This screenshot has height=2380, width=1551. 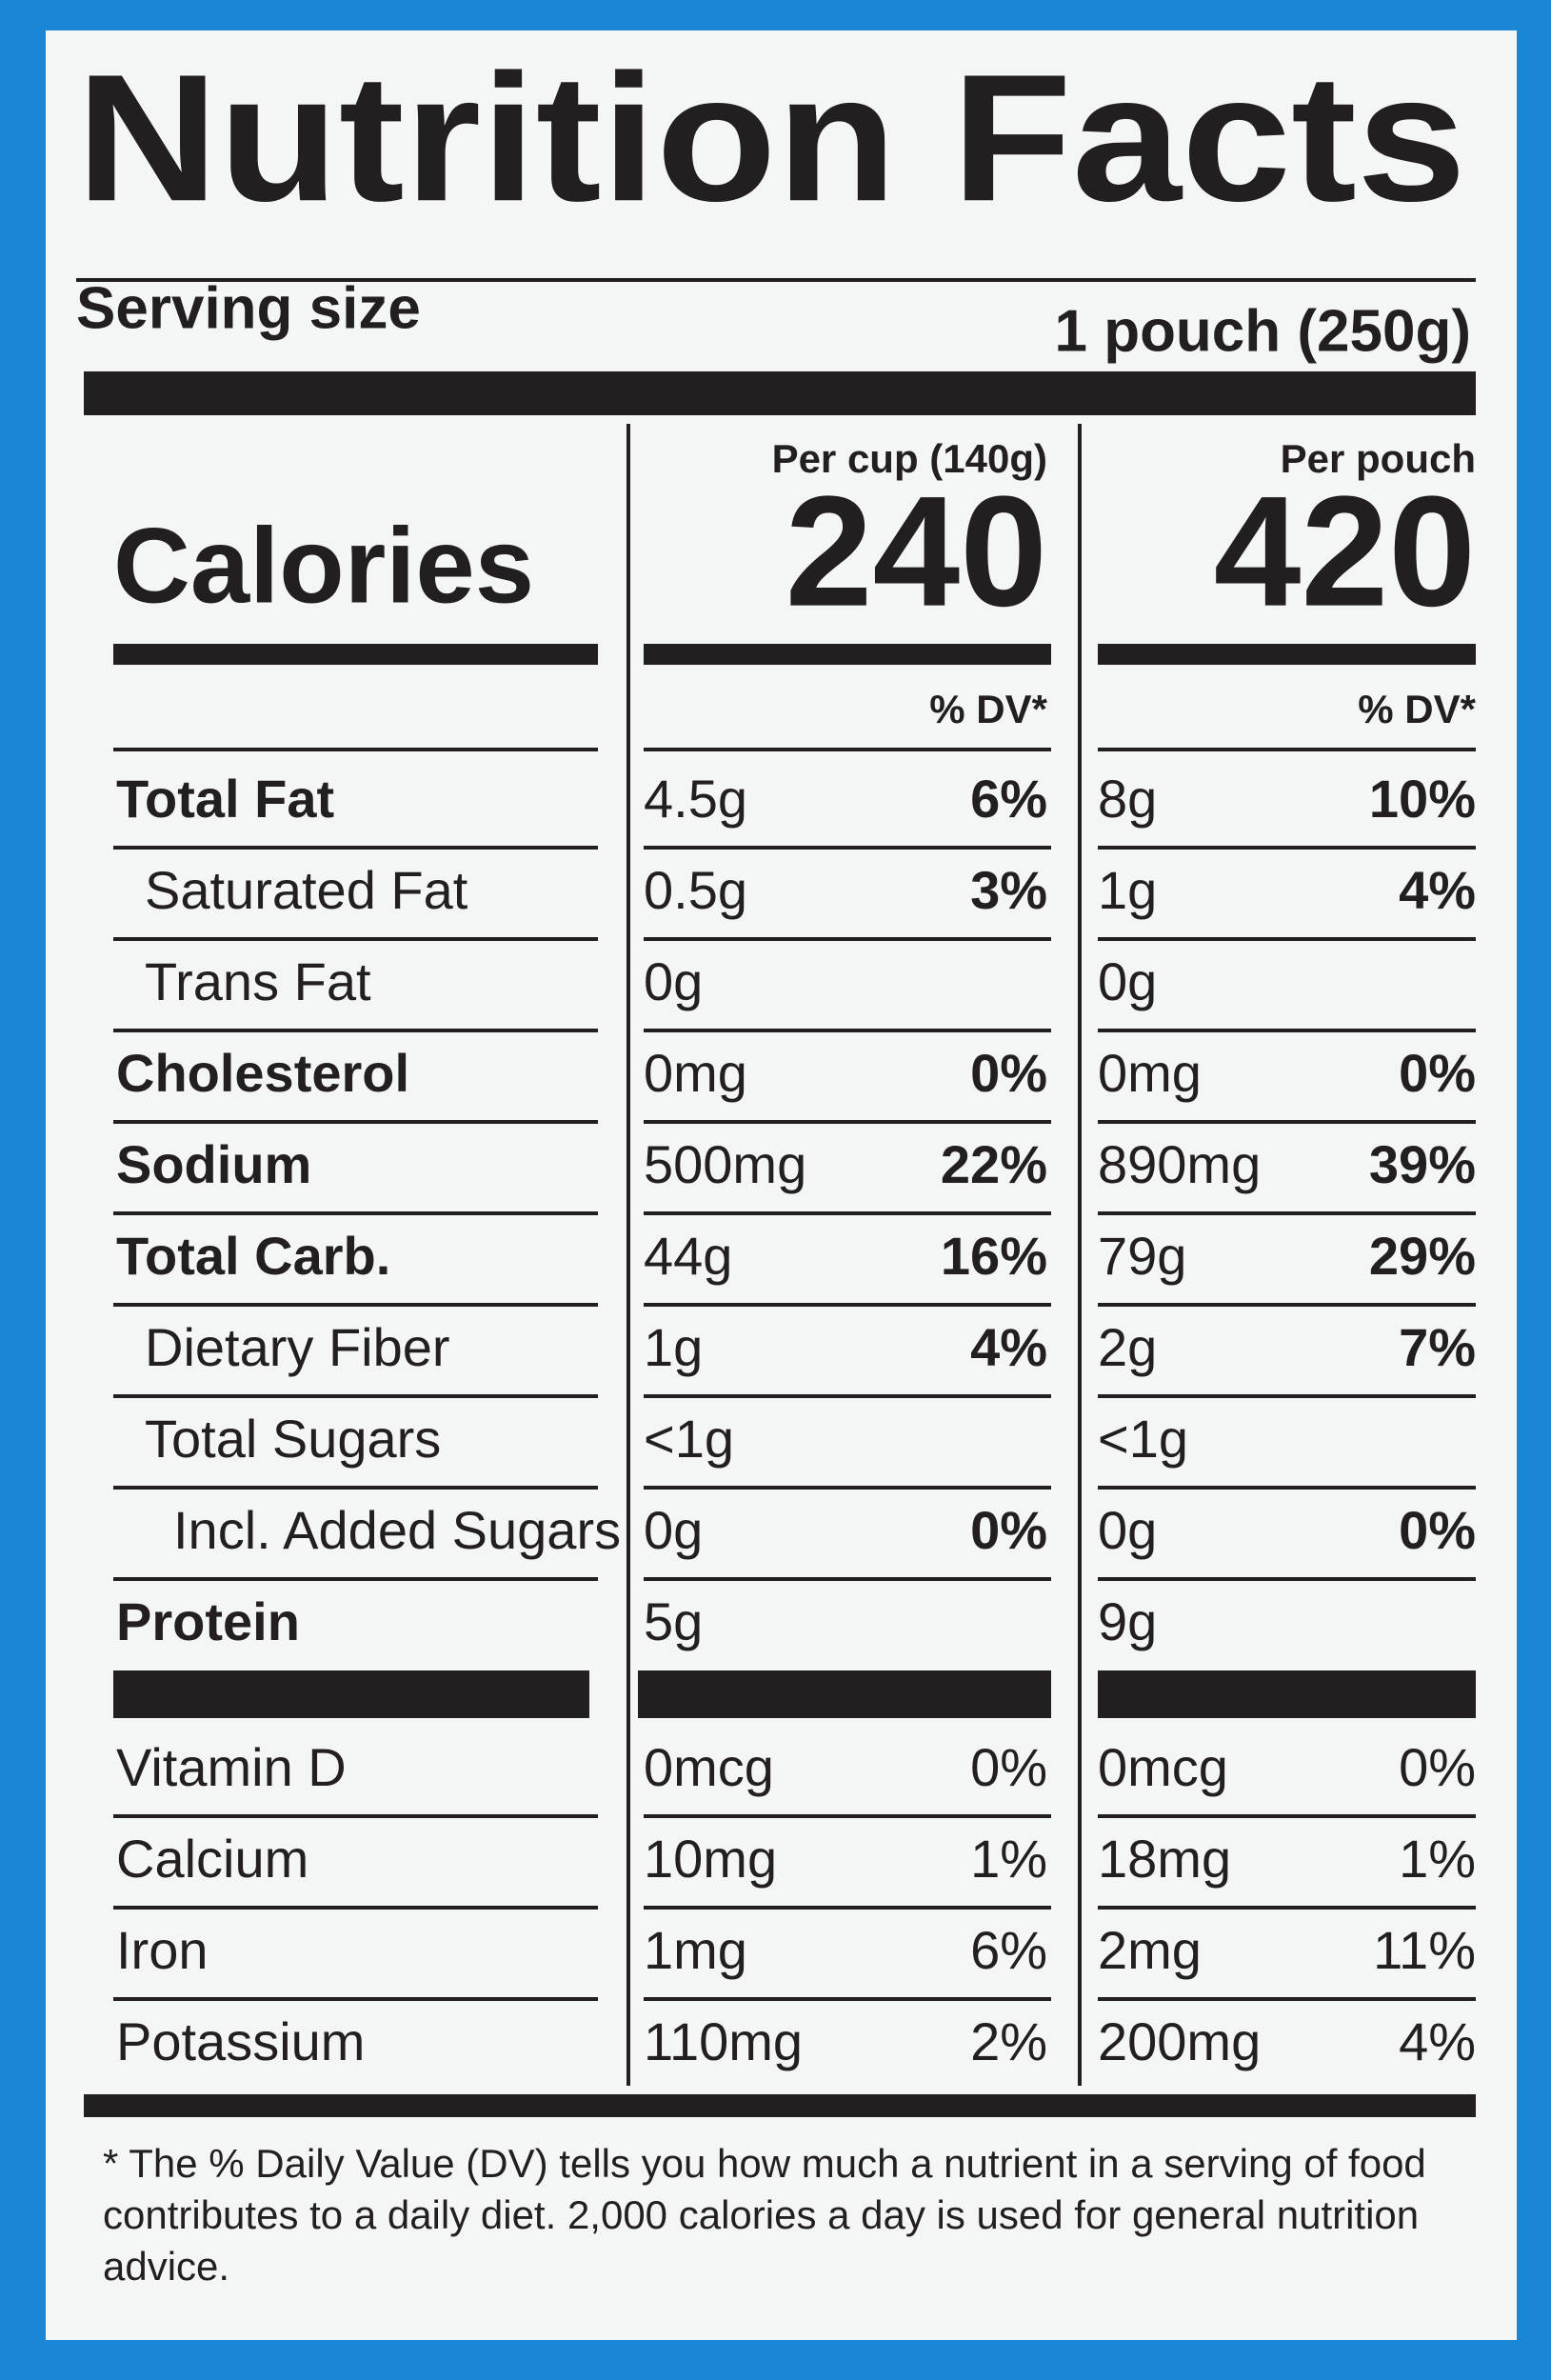 What do you see at coordinates (208, 1621) in the screenshot?
I see `nutrient-name: Protein` at bounding box center [208, 1621].